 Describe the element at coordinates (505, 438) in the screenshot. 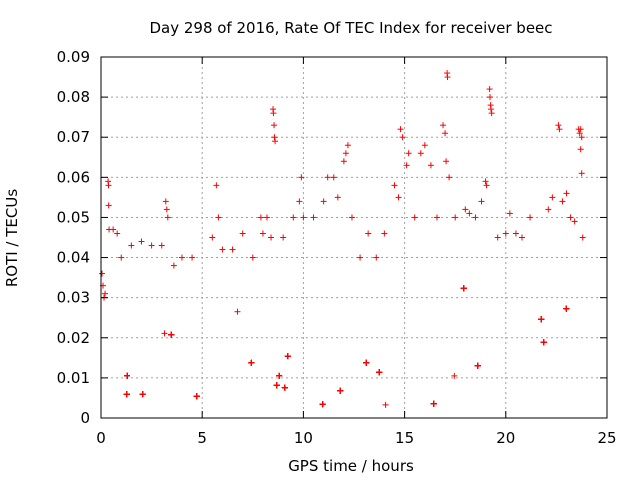

I see `x-tick-label: 20` at that location.